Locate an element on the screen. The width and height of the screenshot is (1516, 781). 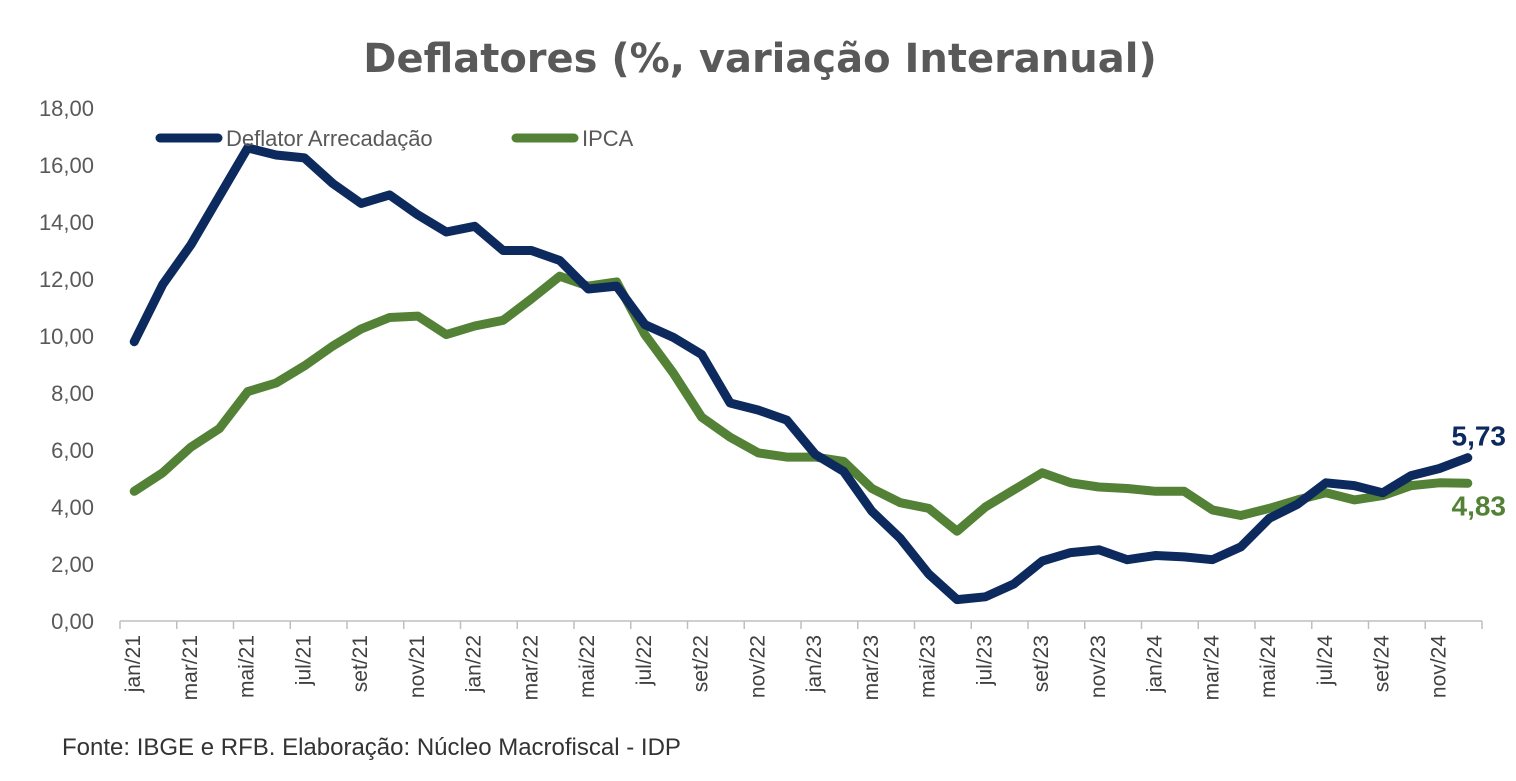
legend-label: Deflator Arrecadação is located at coordinates (329, 138).